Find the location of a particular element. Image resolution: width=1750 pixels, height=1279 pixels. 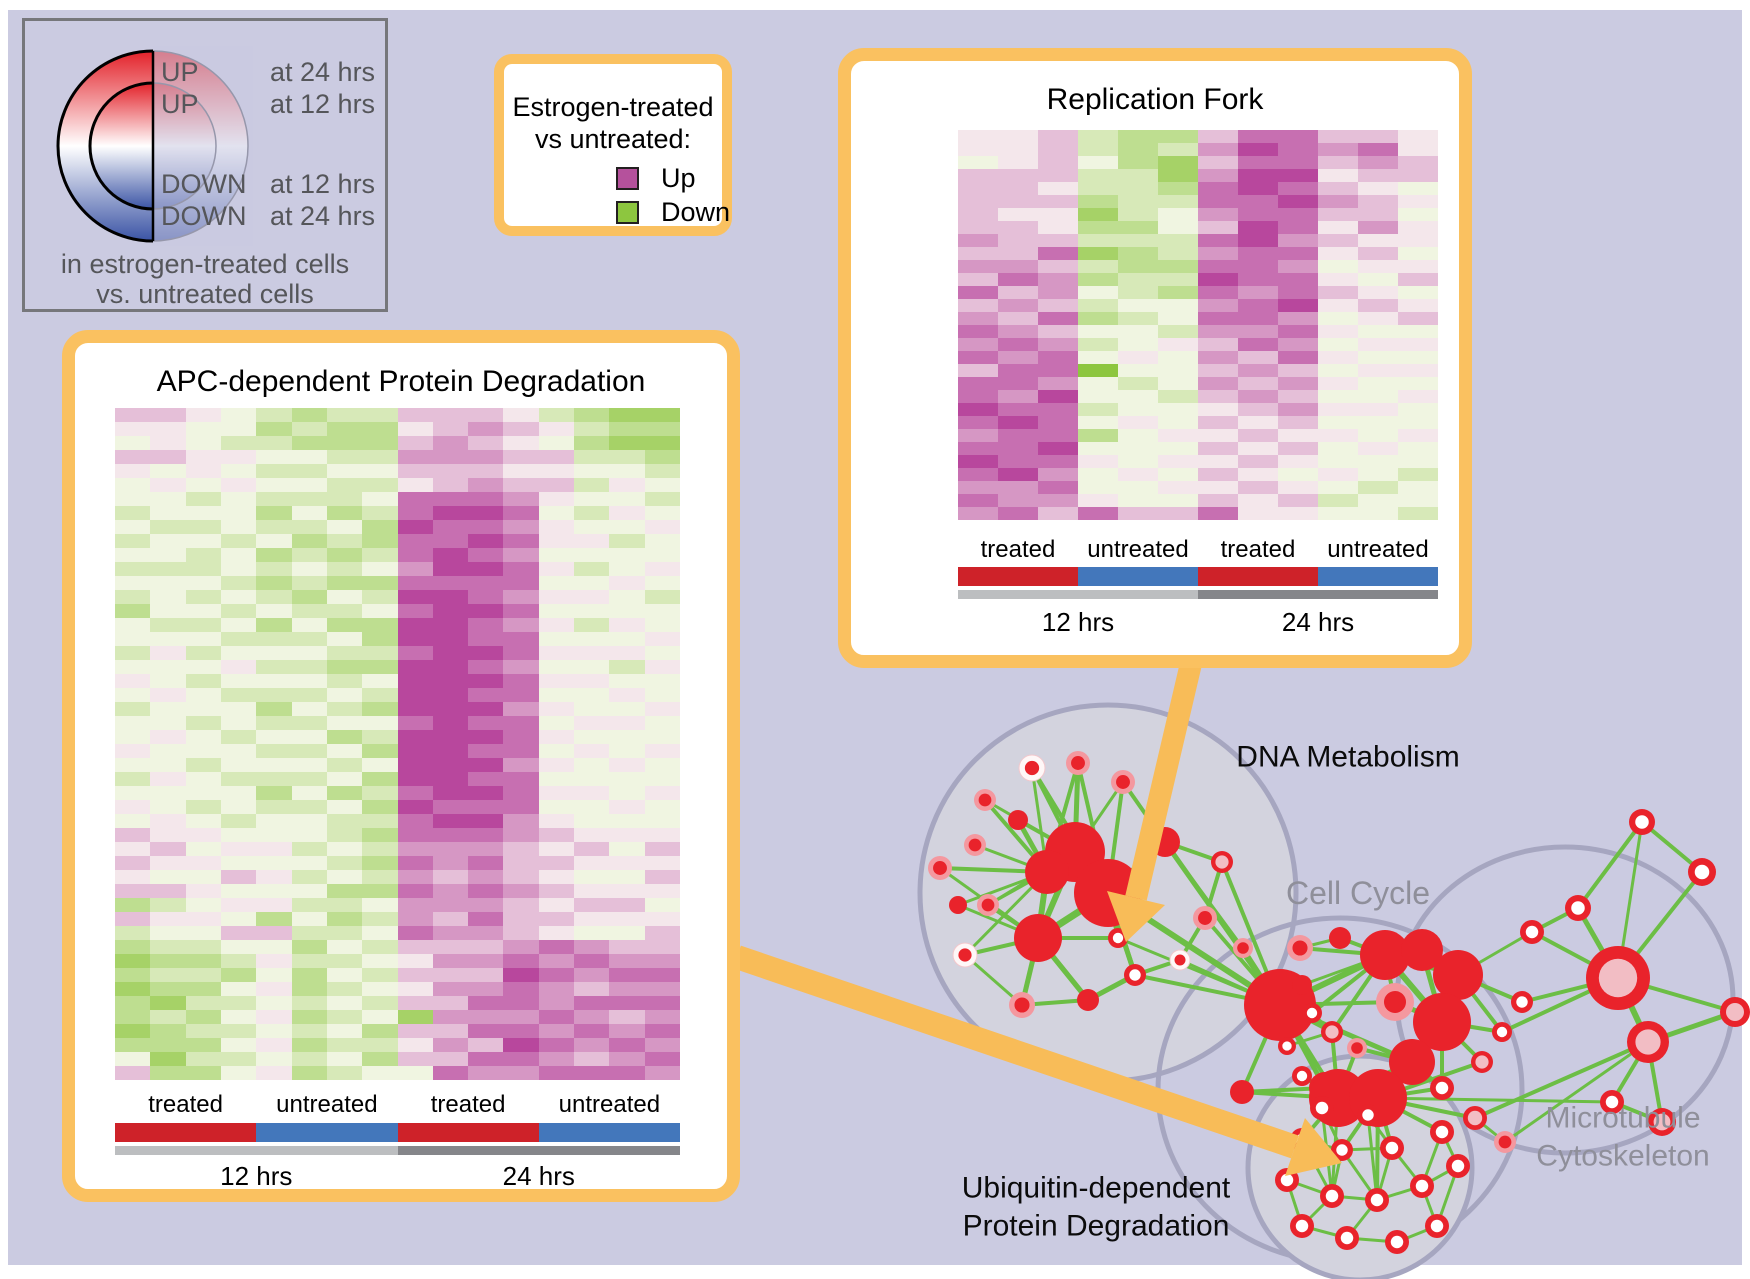

condition-color-bar is located at coordinates (1258, 576).